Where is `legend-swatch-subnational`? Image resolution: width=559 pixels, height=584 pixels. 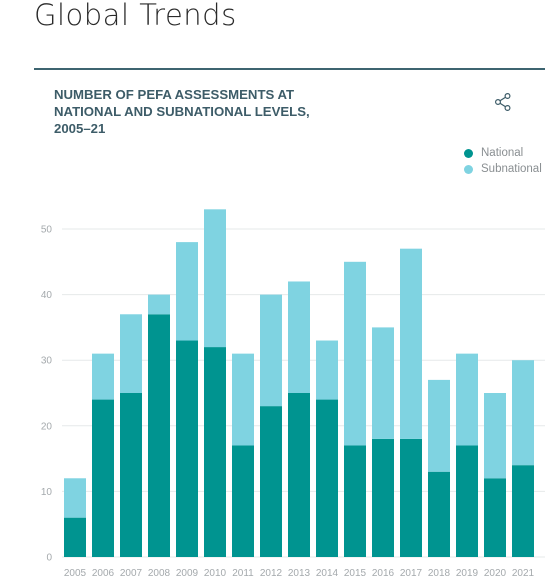
legend-swatch-subnational is located at coordinates (468, 169).